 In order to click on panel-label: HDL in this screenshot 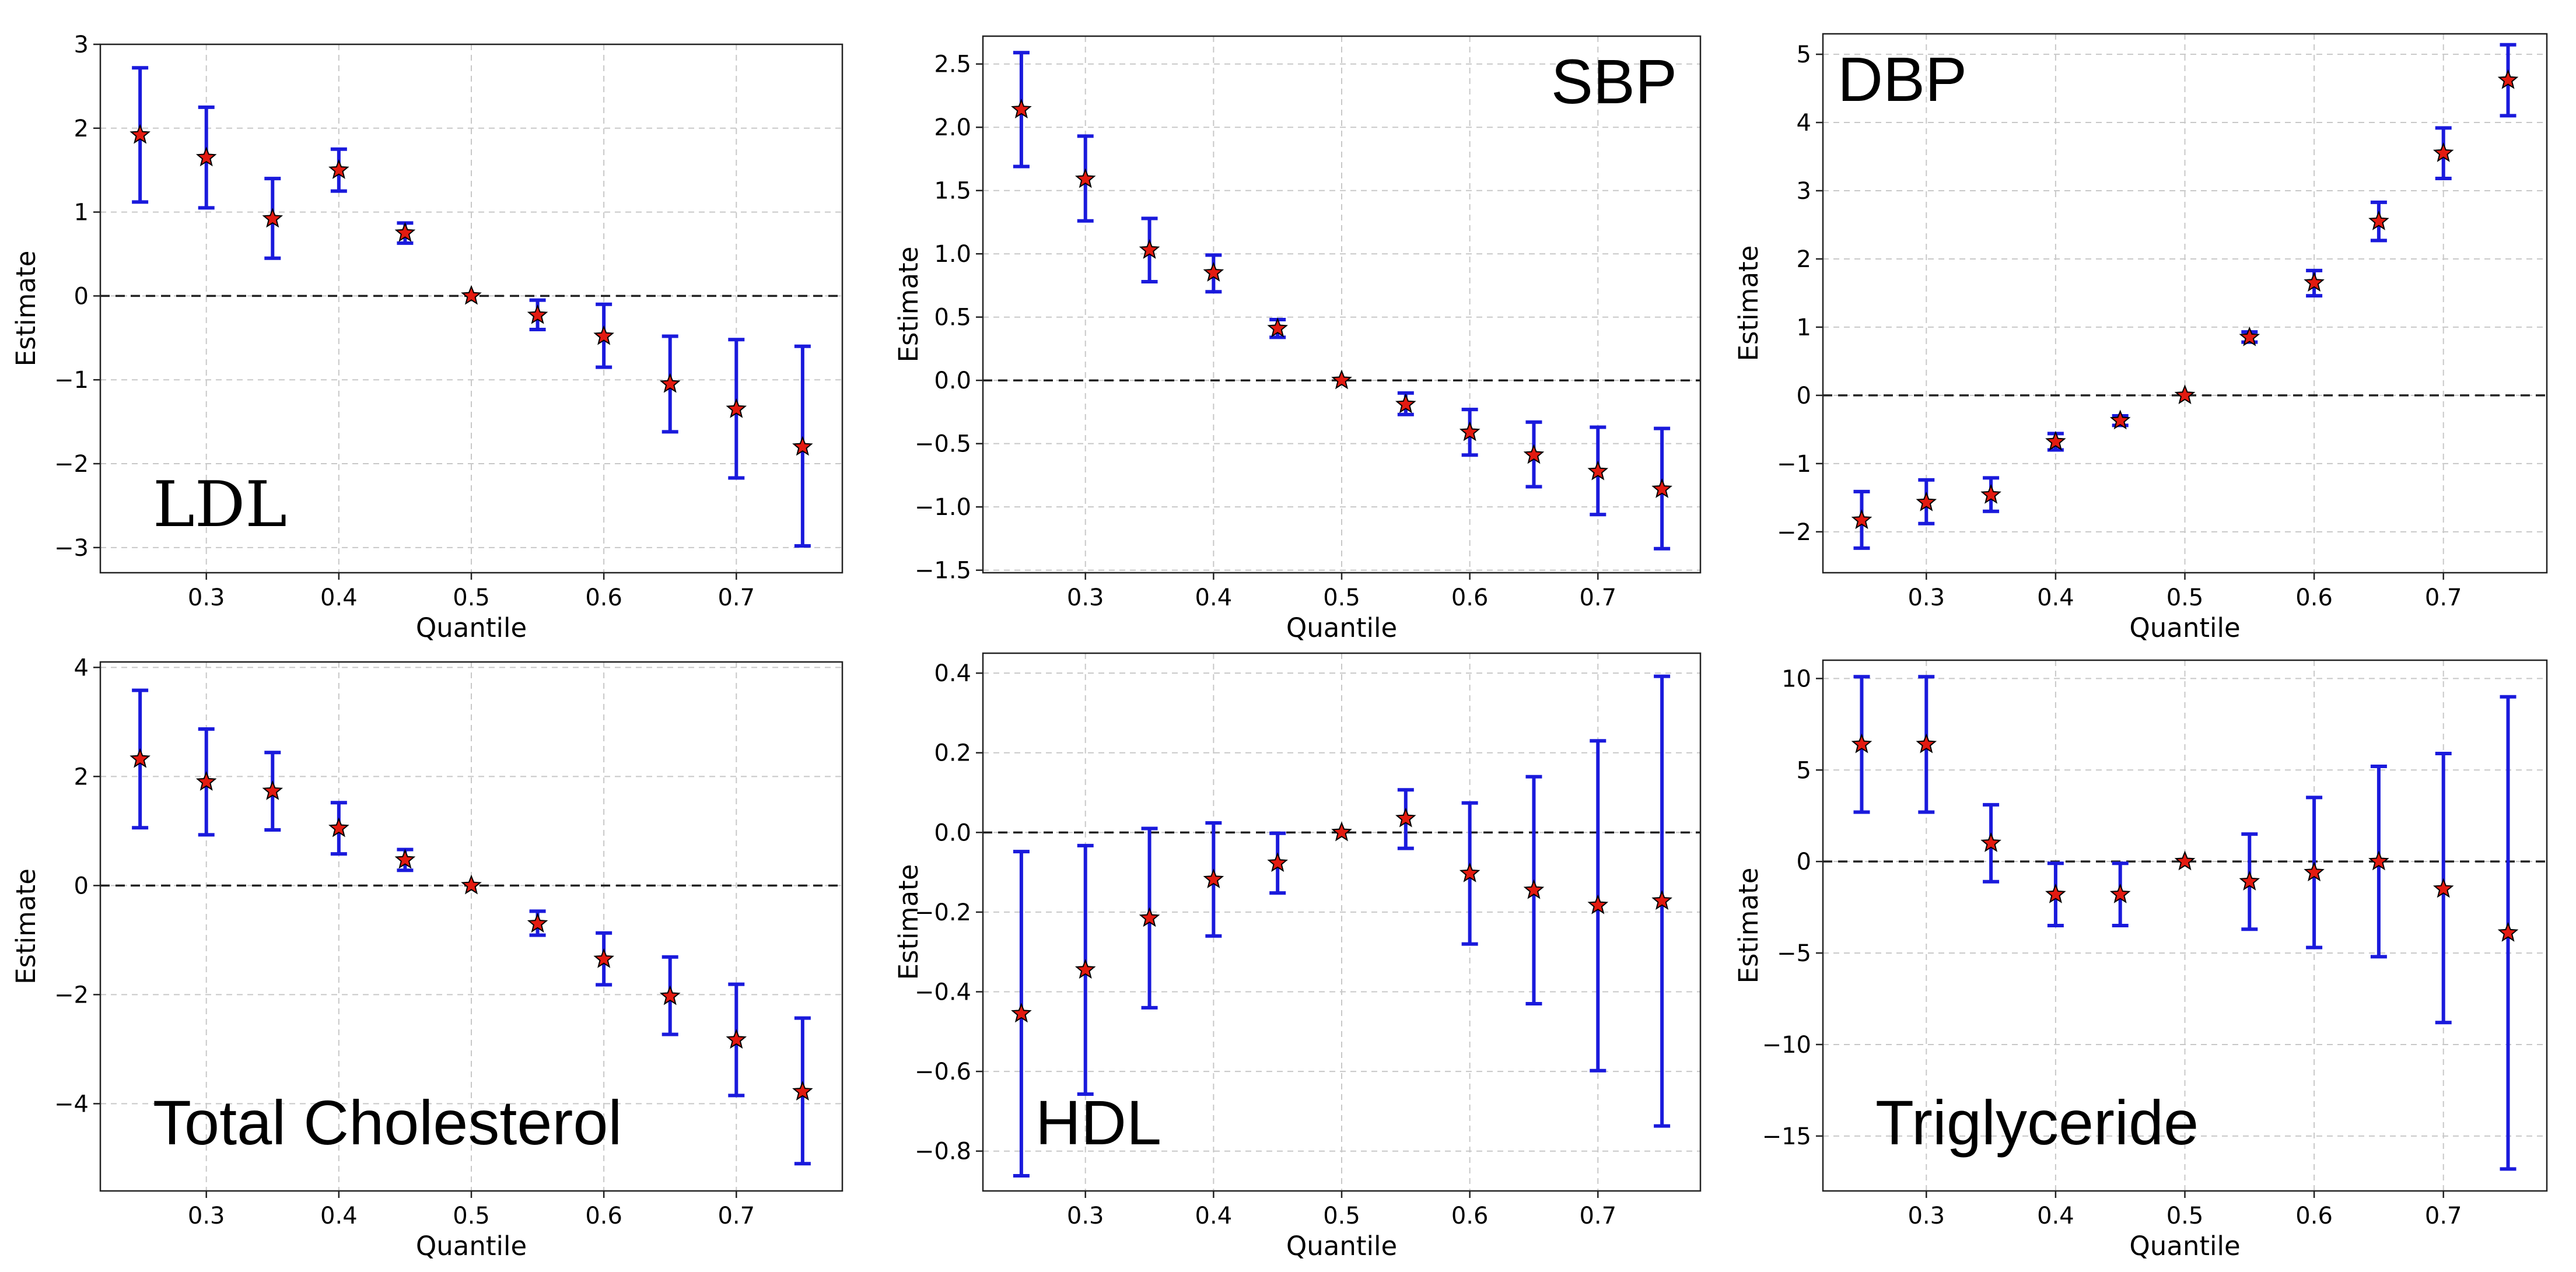, I will do `click(1098, 1122)`.